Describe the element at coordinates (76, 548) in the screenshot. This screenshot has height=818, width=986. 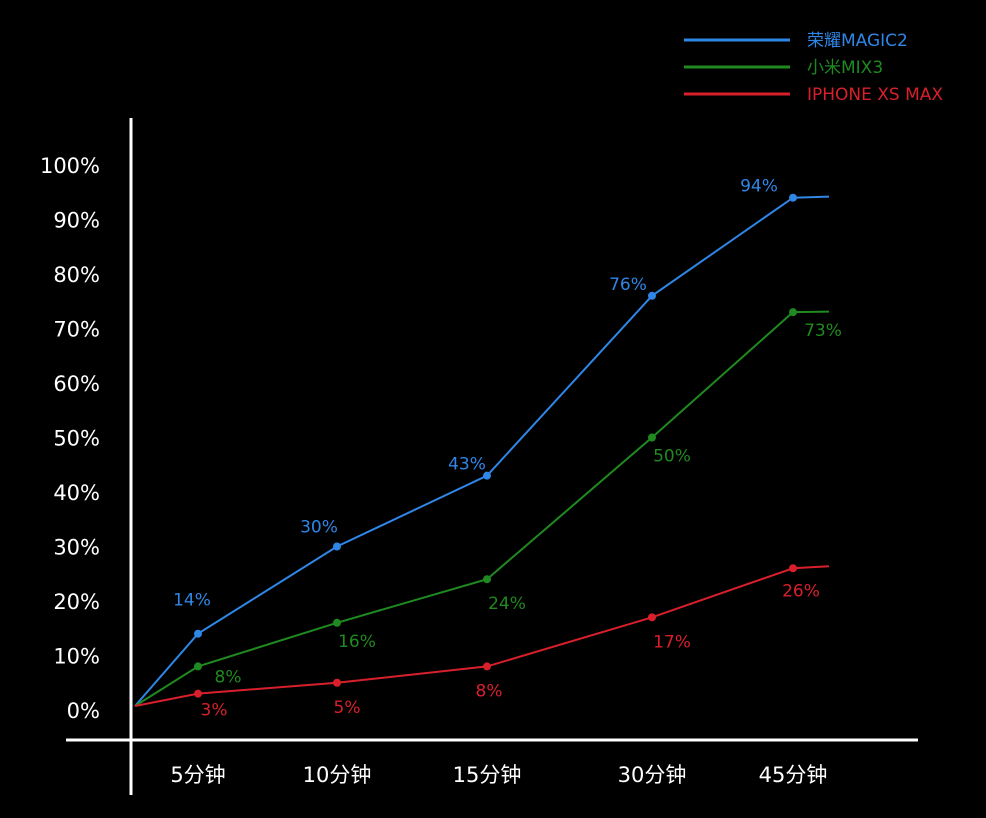
I see `y-tick-label: 30%` at that location.